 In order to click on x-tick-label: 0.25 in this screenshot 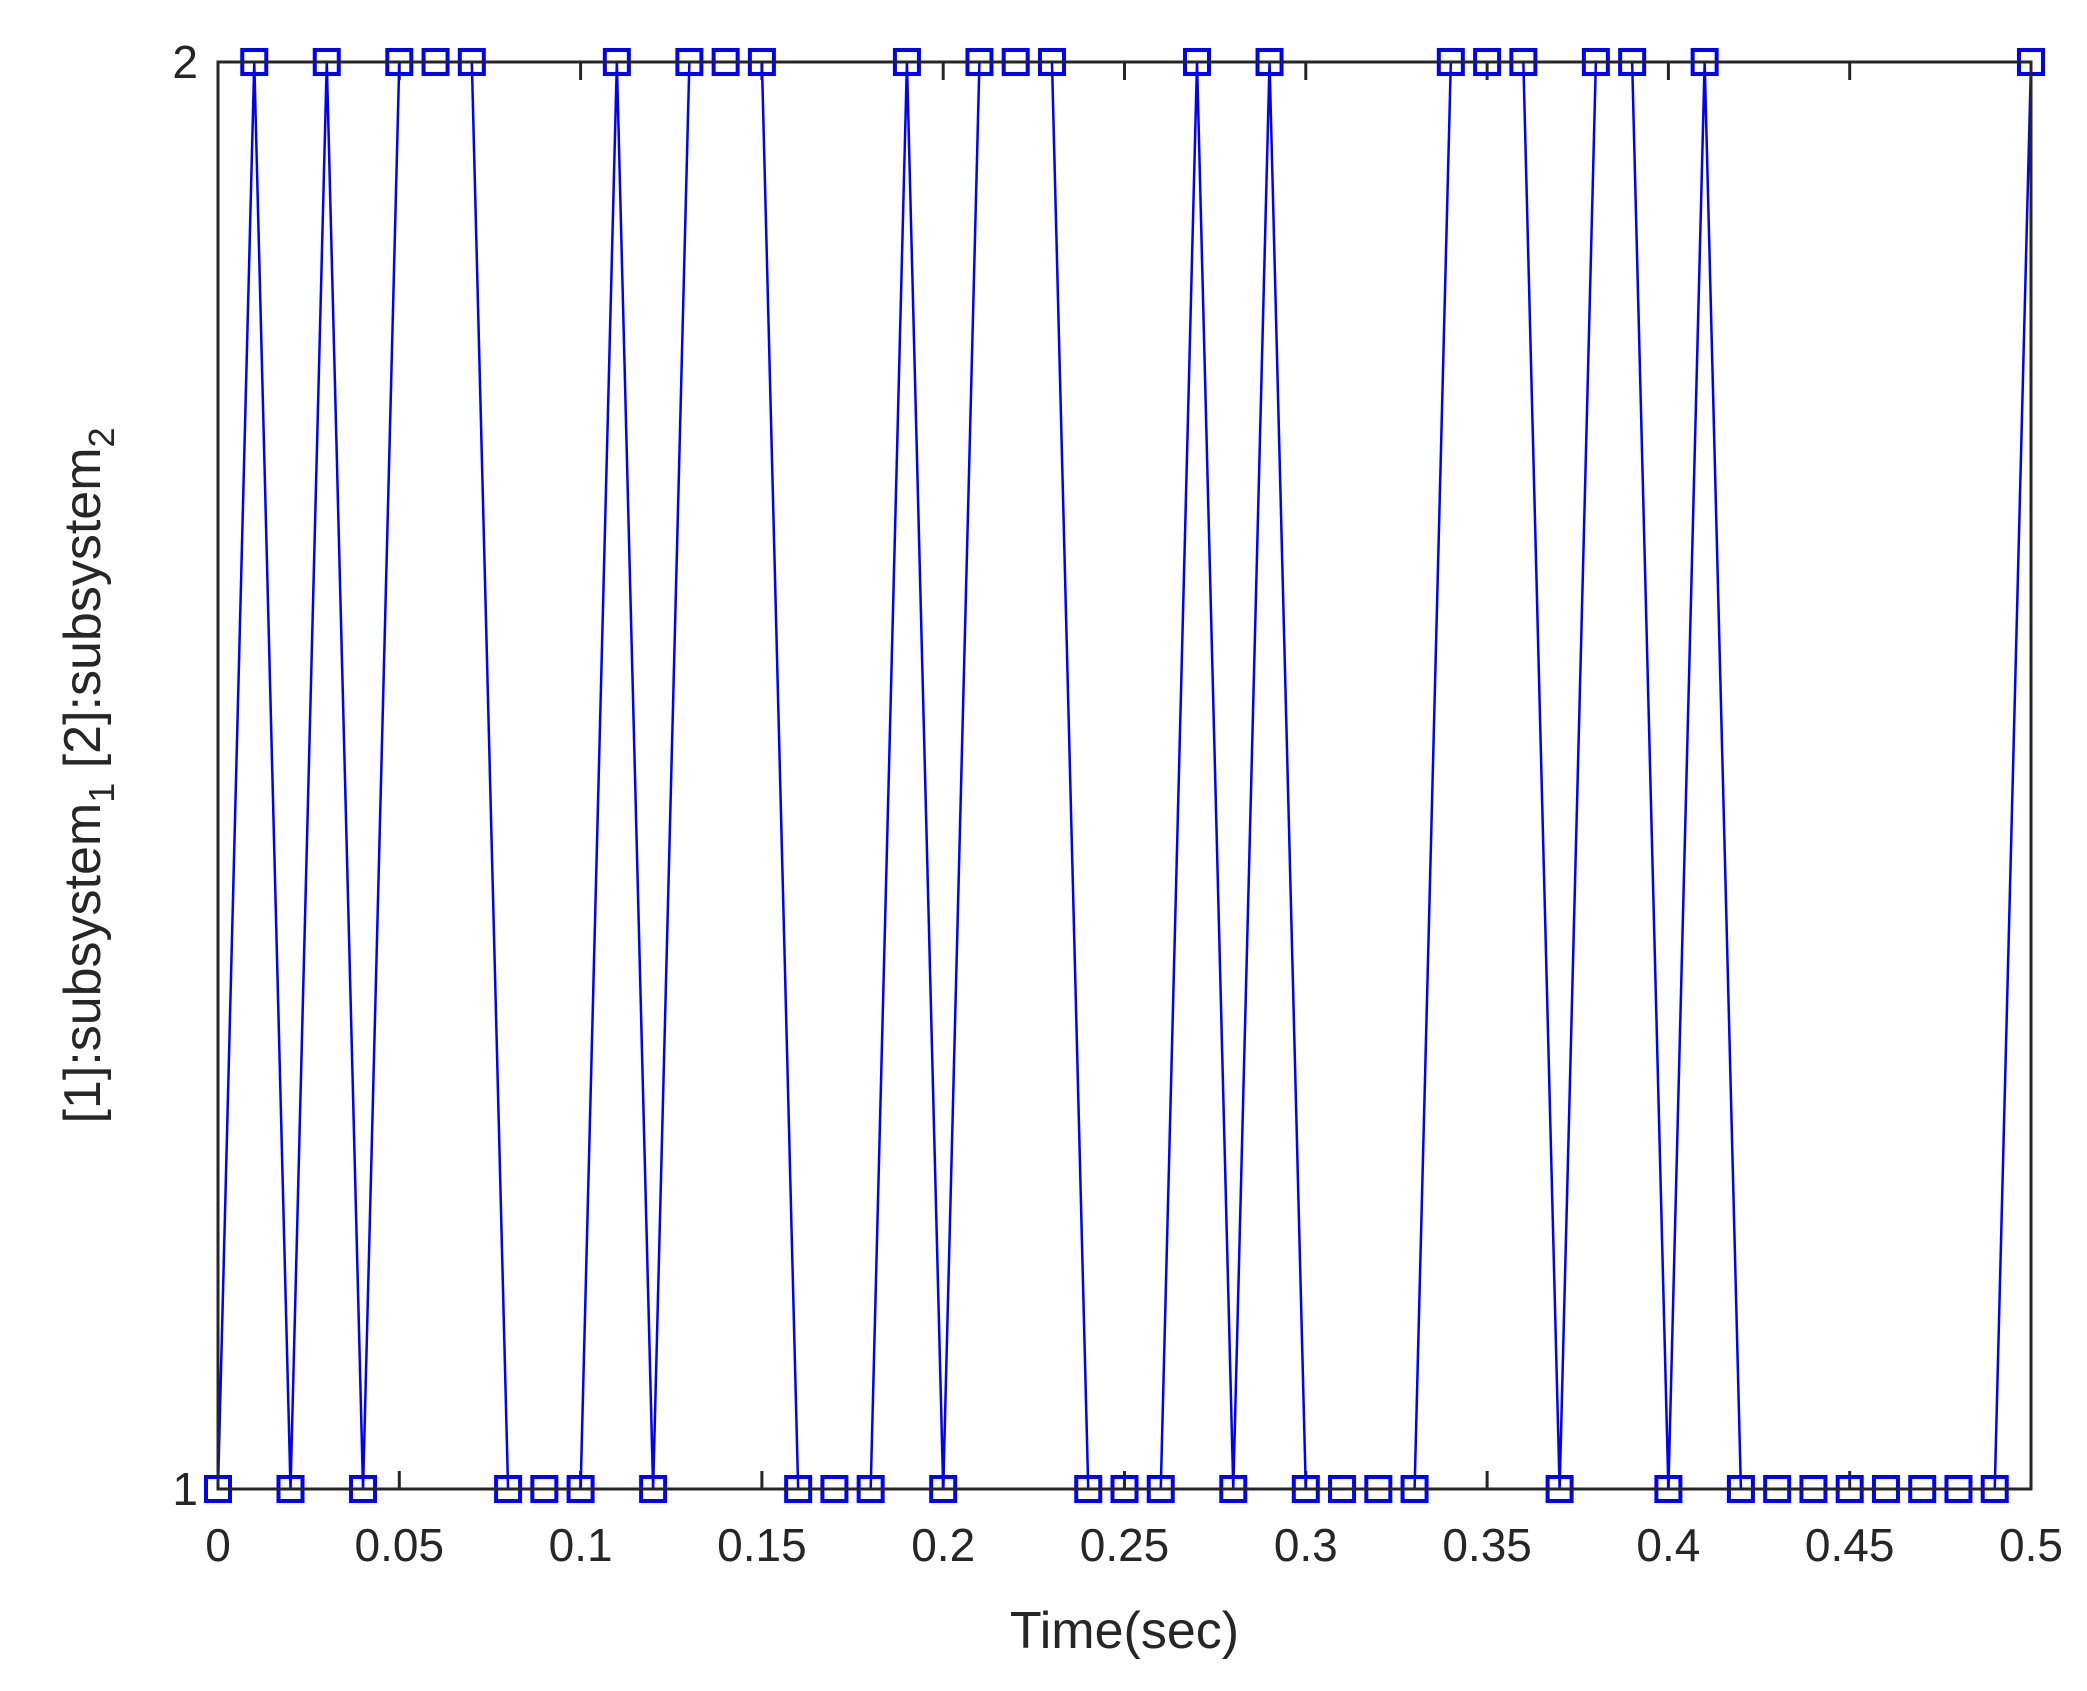, I will do `click(1125, 1545)`.